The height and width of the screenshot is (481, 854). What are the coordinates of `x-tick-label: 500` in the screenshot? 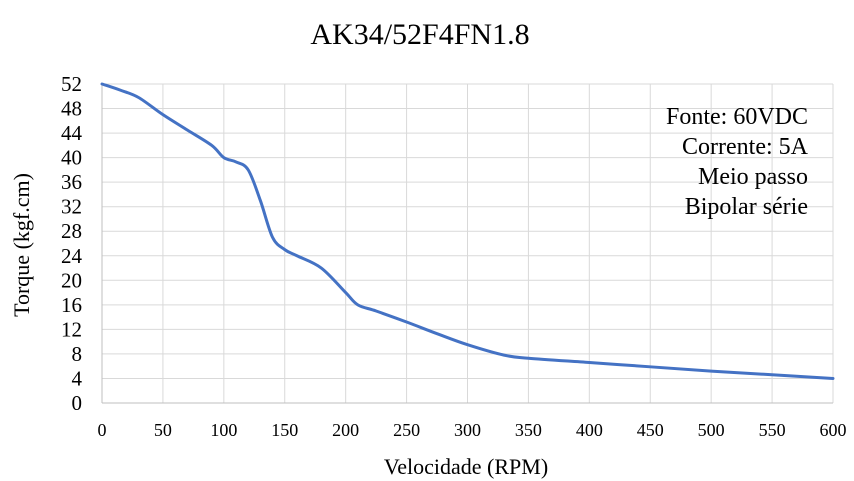 It's located at (711, 430).